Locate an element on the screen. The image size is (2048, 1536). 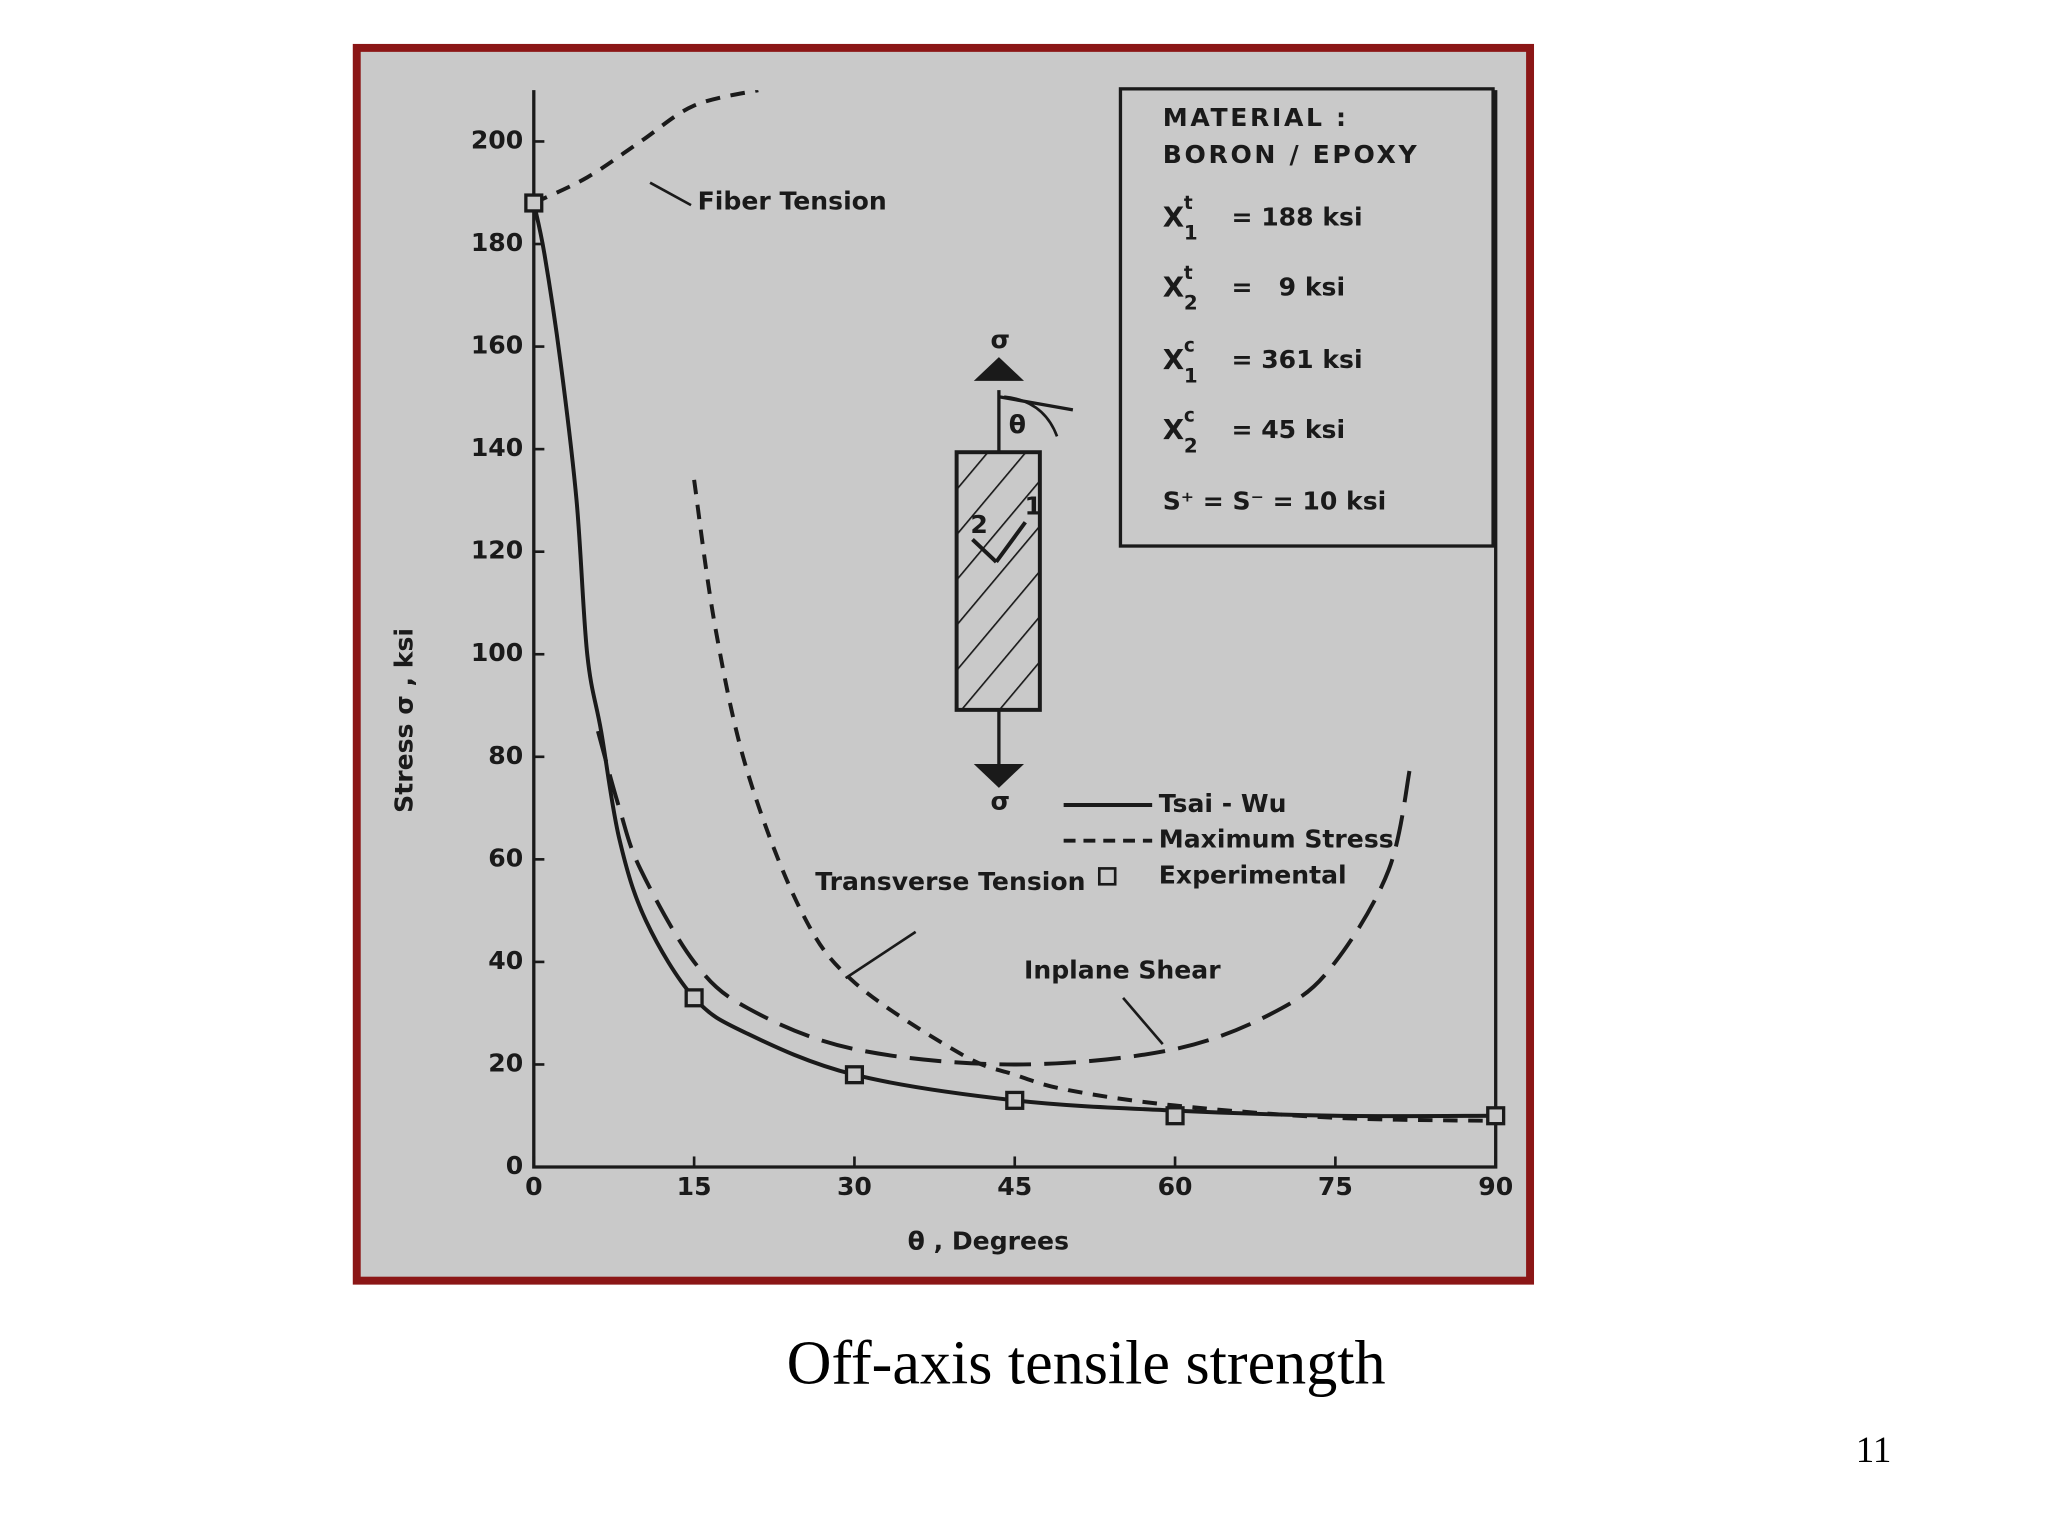
page-number: 11 is located at coordinates (1874, 1450).